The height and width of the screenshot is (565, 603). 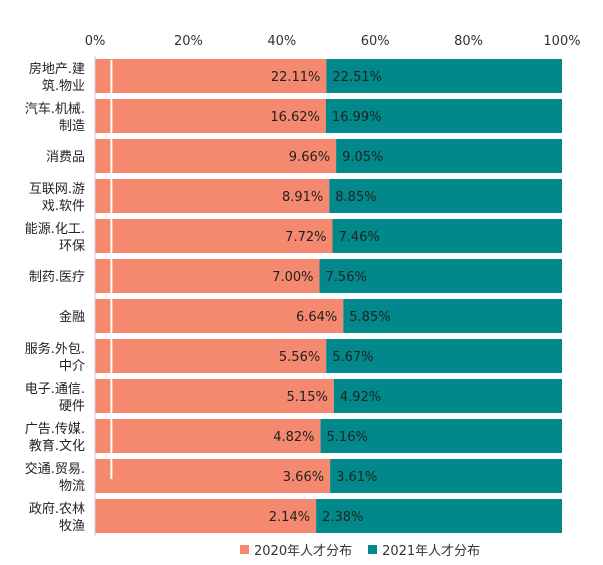 I want to click on data-label-2020: 8.91%, so click(x=302, y=197).